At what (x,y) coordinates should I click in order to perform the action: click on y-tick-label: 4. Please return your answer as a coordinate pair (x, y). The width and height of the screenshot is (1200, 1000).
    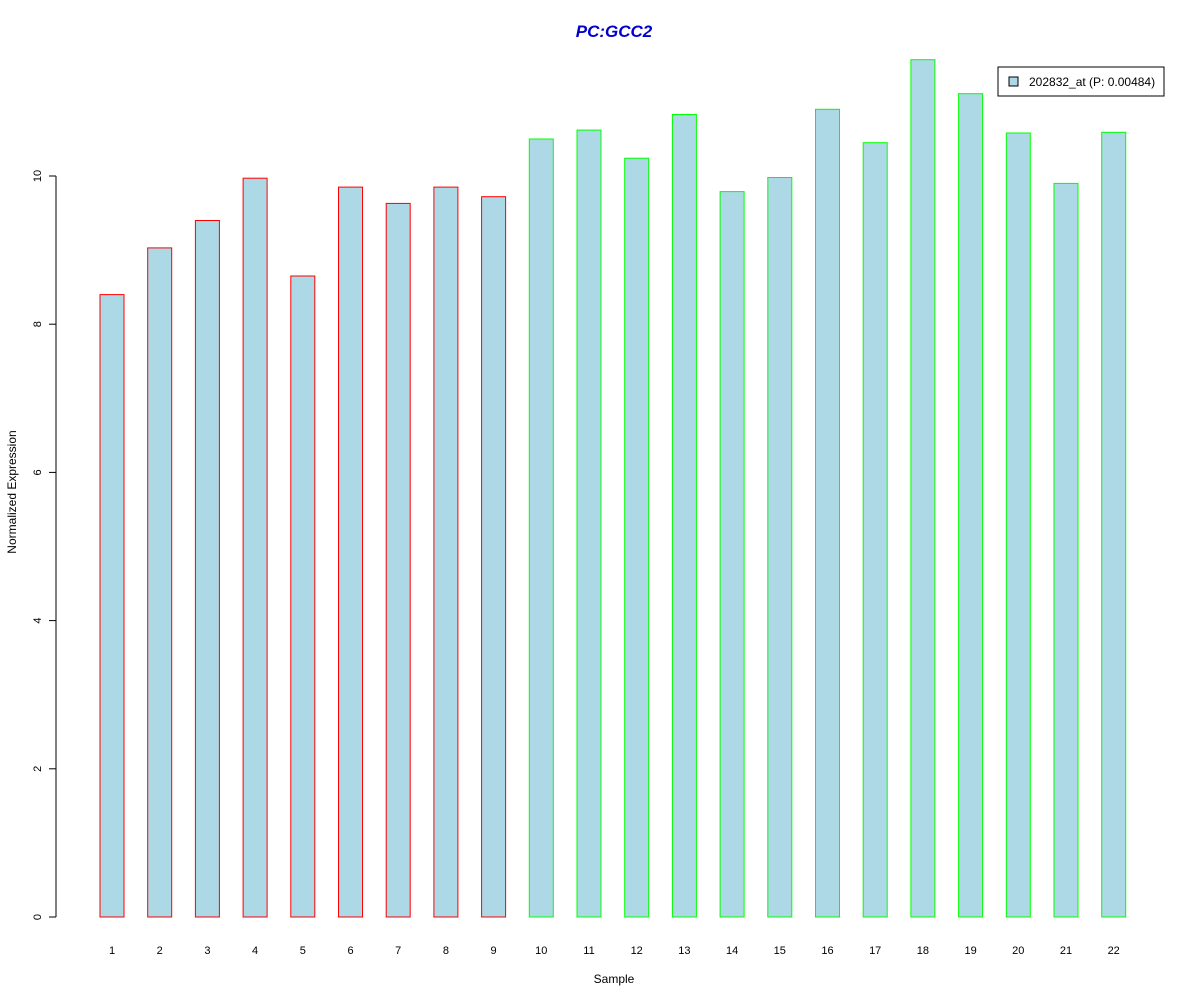
    Looking at the image, I should click on (38, 621).